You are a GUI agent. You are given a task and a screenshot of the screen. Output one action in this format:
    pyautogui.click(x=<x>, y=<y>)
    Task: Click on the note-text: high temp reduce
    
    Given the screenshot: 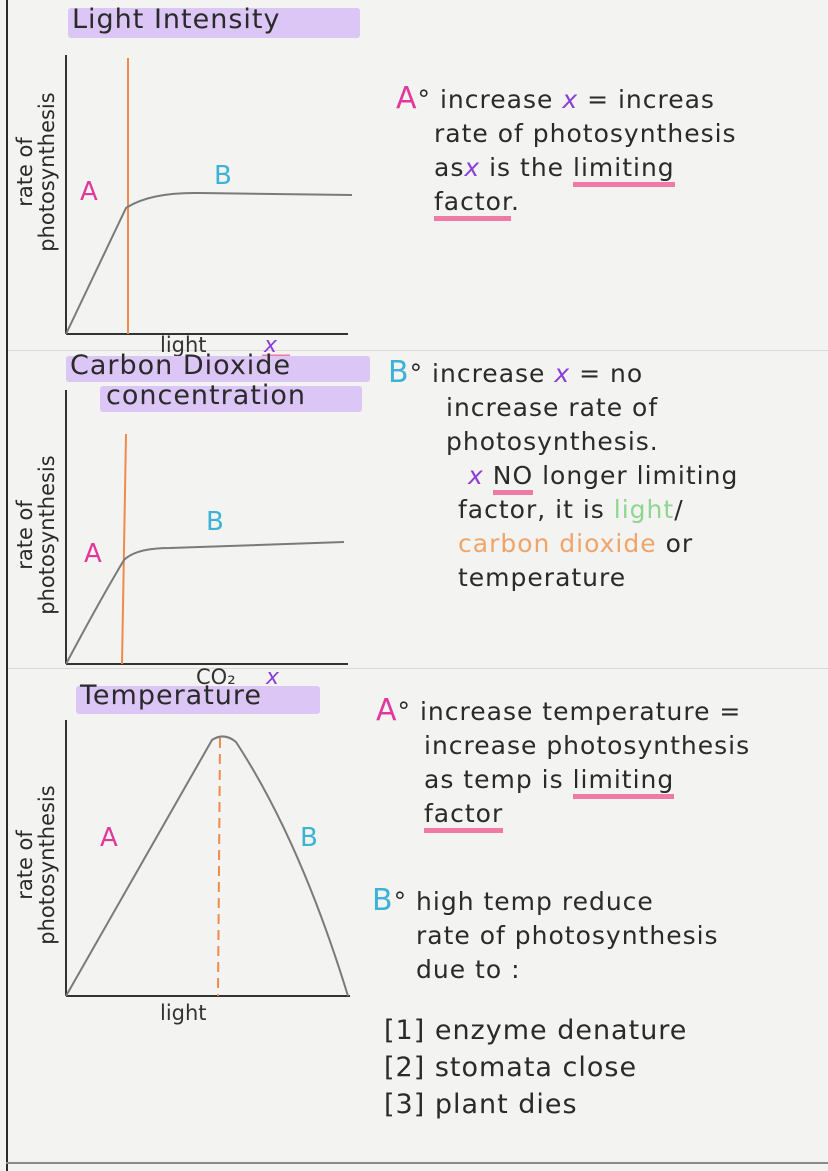 What is the action you would take?
    pyautogui.click(x=535, y=901)
    